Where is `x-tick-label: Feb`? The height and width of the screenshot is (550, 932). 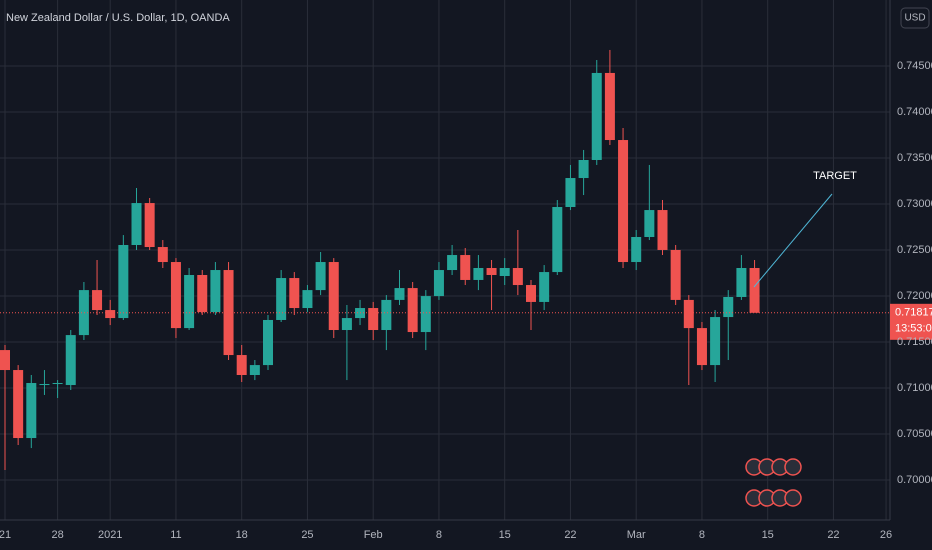 x-tick-label: Feb is located at coordinates (373, 535).